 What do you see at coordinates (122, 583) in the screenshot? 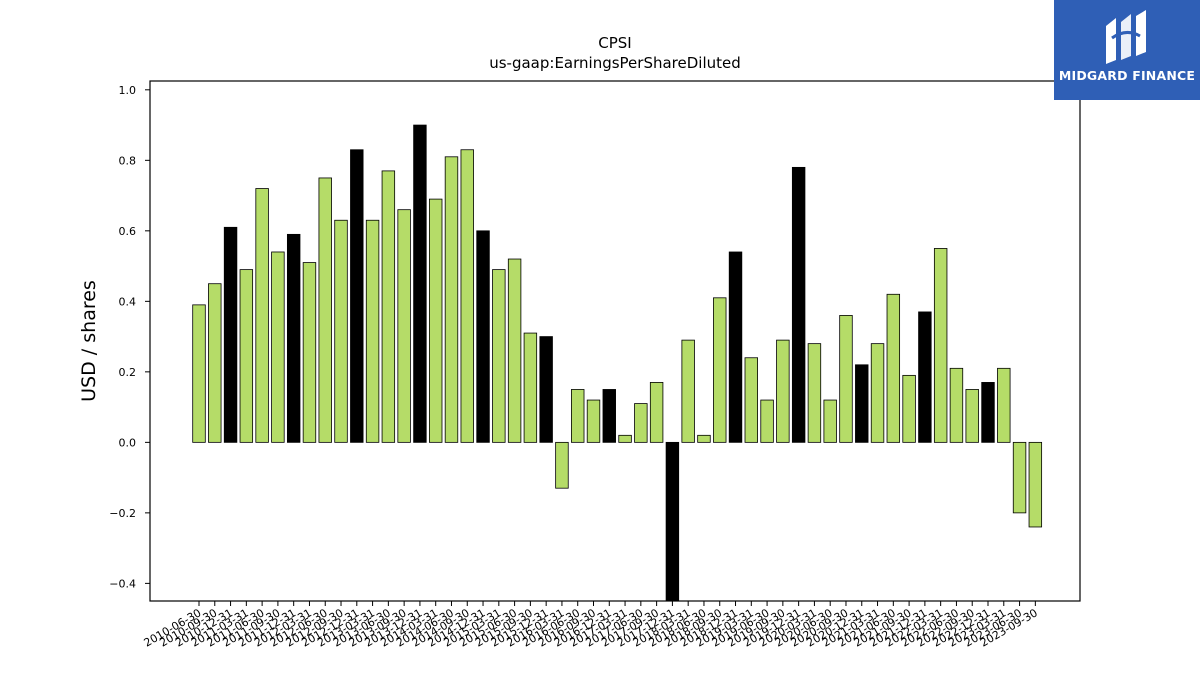
I see `y-tick-label: −0.4` at bounding box center [122, 583].